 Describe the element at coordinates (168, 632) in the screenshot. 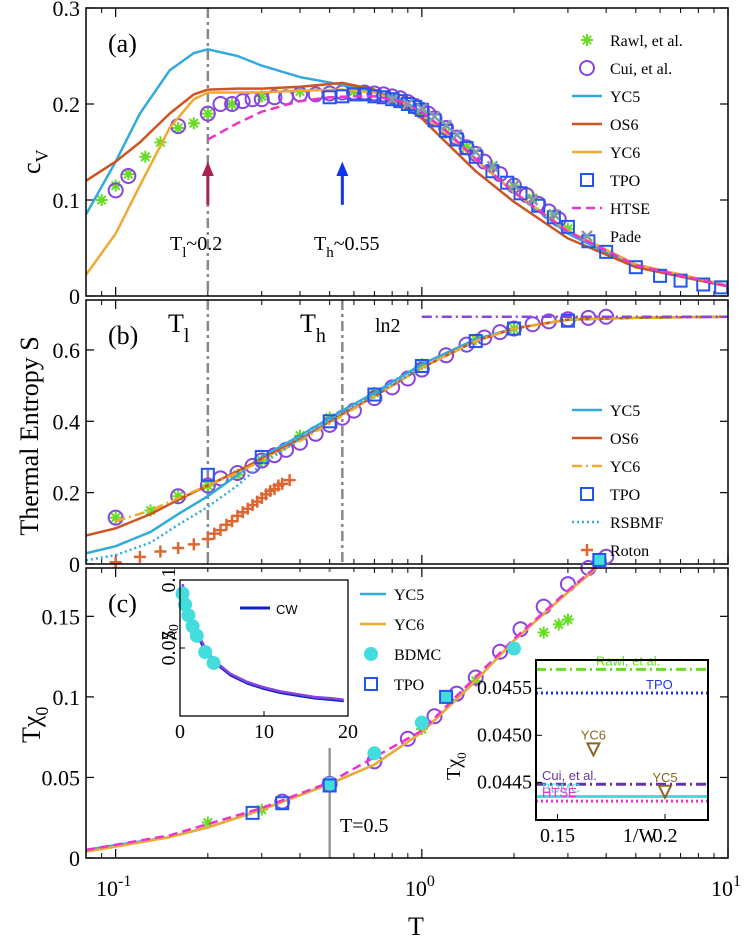

I see `inset-y-axis-label: χ0` at that location.